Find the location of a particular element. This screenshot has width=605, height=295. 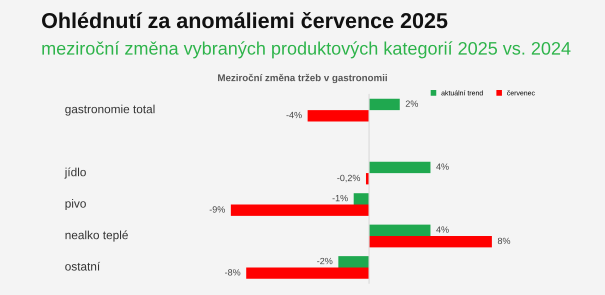

data-label: -4% is located at coordinates (294, 115).